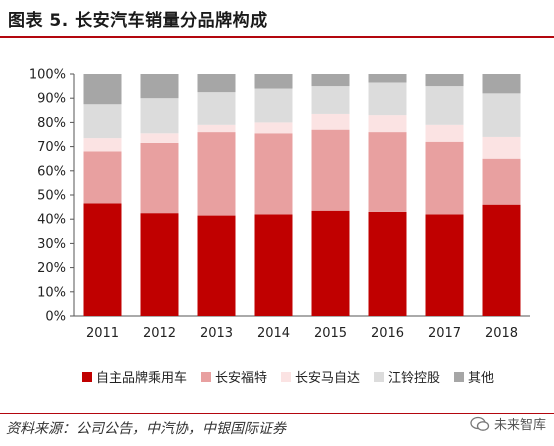 This screenshot has height=446, width=554. What do you see at coordinates (55, 317) in the screenshot?
I see `y-tick-label: 0%` at bounding box center [55, 317].